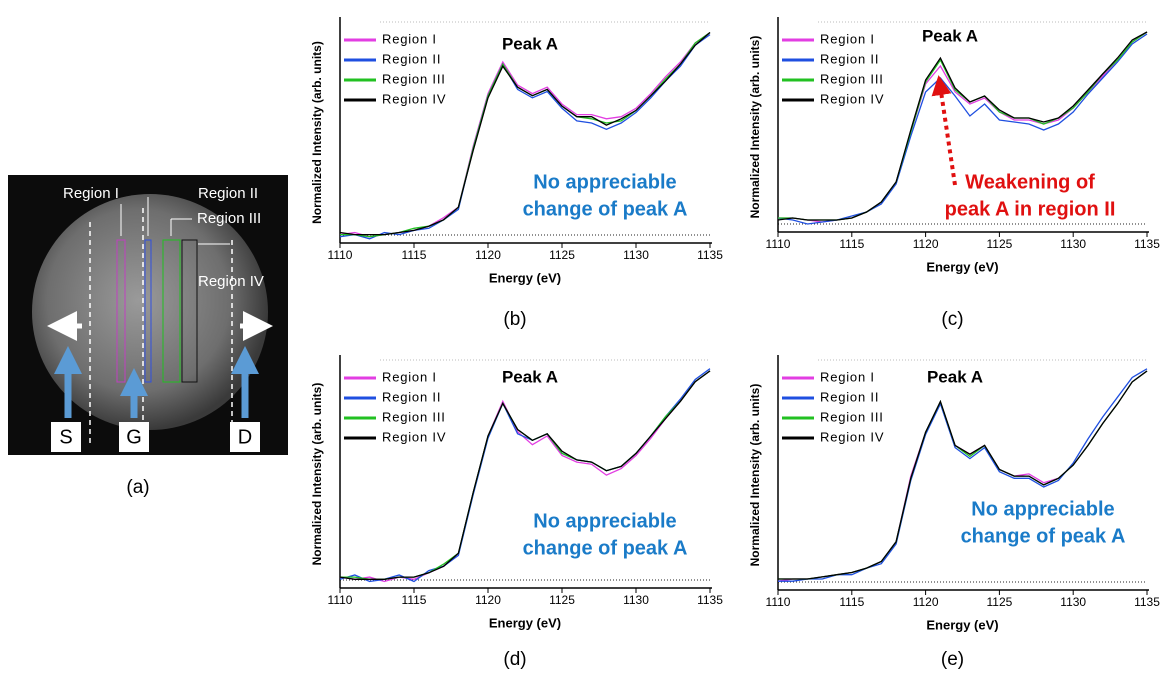 This screenshot has width=1168, height=678. I want to click on region-label: Region II, so click(228, 193).